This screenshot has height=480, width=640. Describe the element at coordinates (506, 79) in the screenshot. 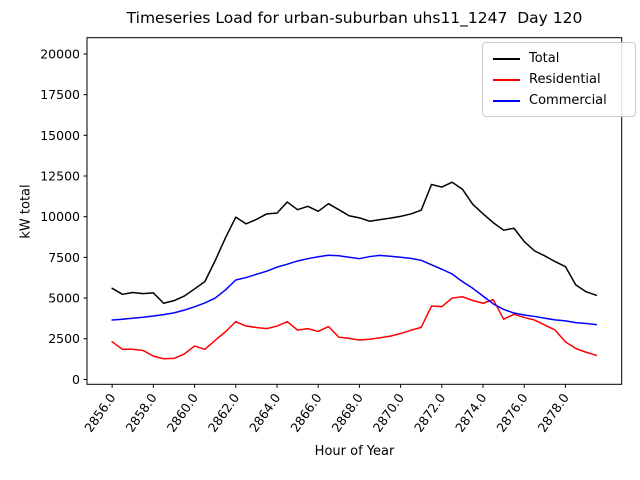

I see `legend-line-sample-residential` at that location.